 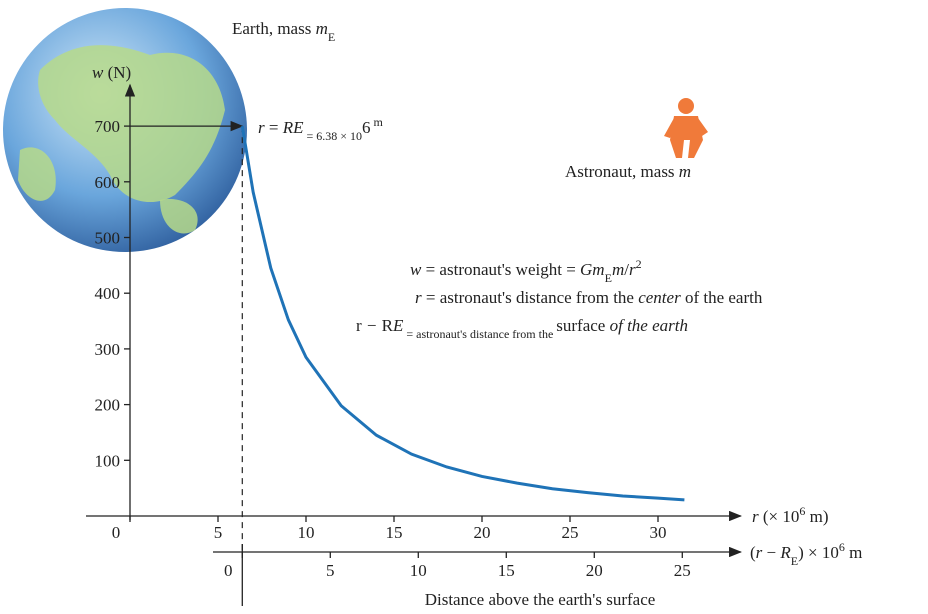 What do you see at coordinates (685, 171) in the screenshot?
I see `astronaut-label-part: m` at bounding box center [685, 171].